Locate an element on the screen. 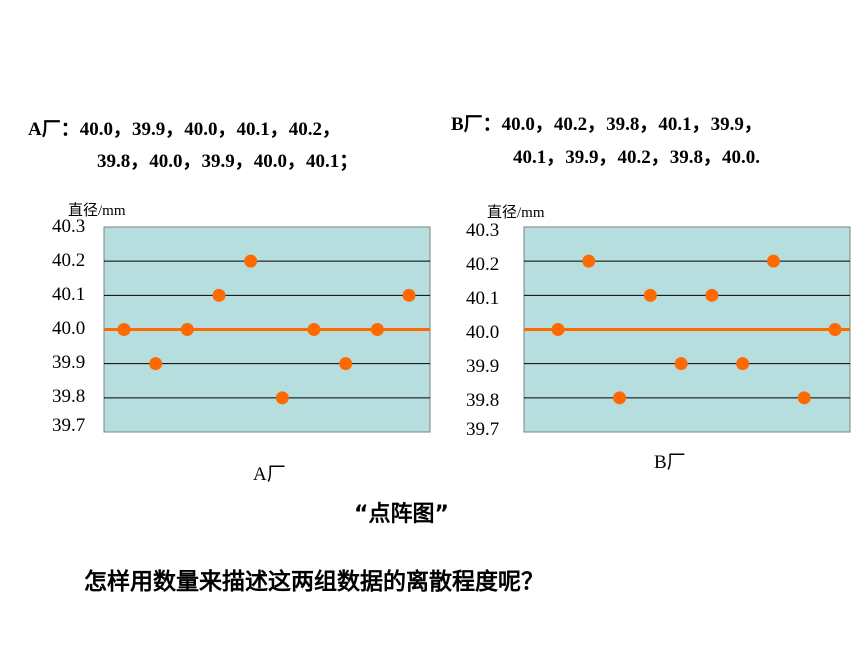 The image size is (860, 645). chart-a-xlabel: A厂 is located at coordinates (269, 474).